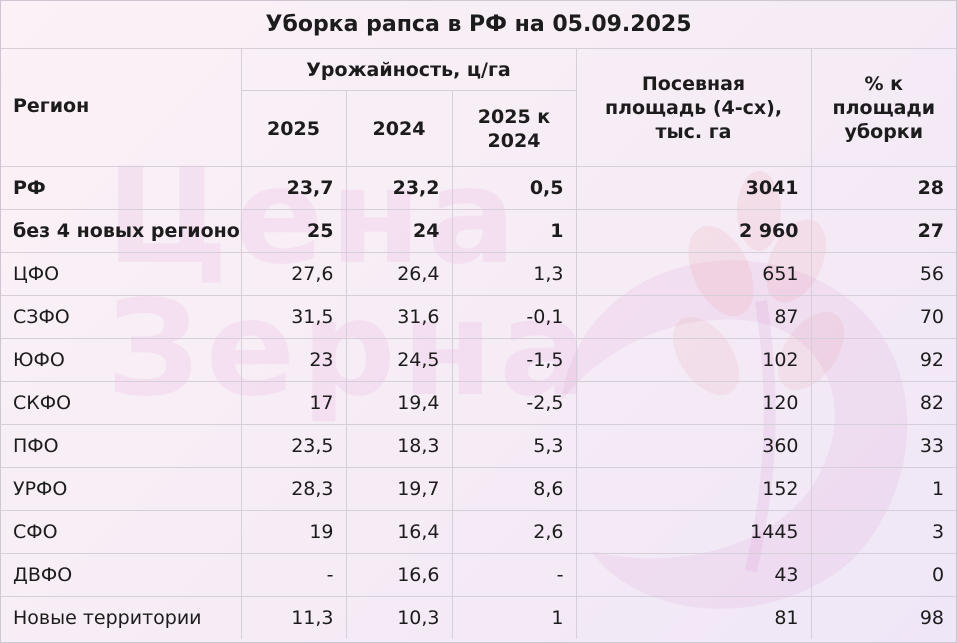  I want to click on cell-region: СФО, so click(121, 532).